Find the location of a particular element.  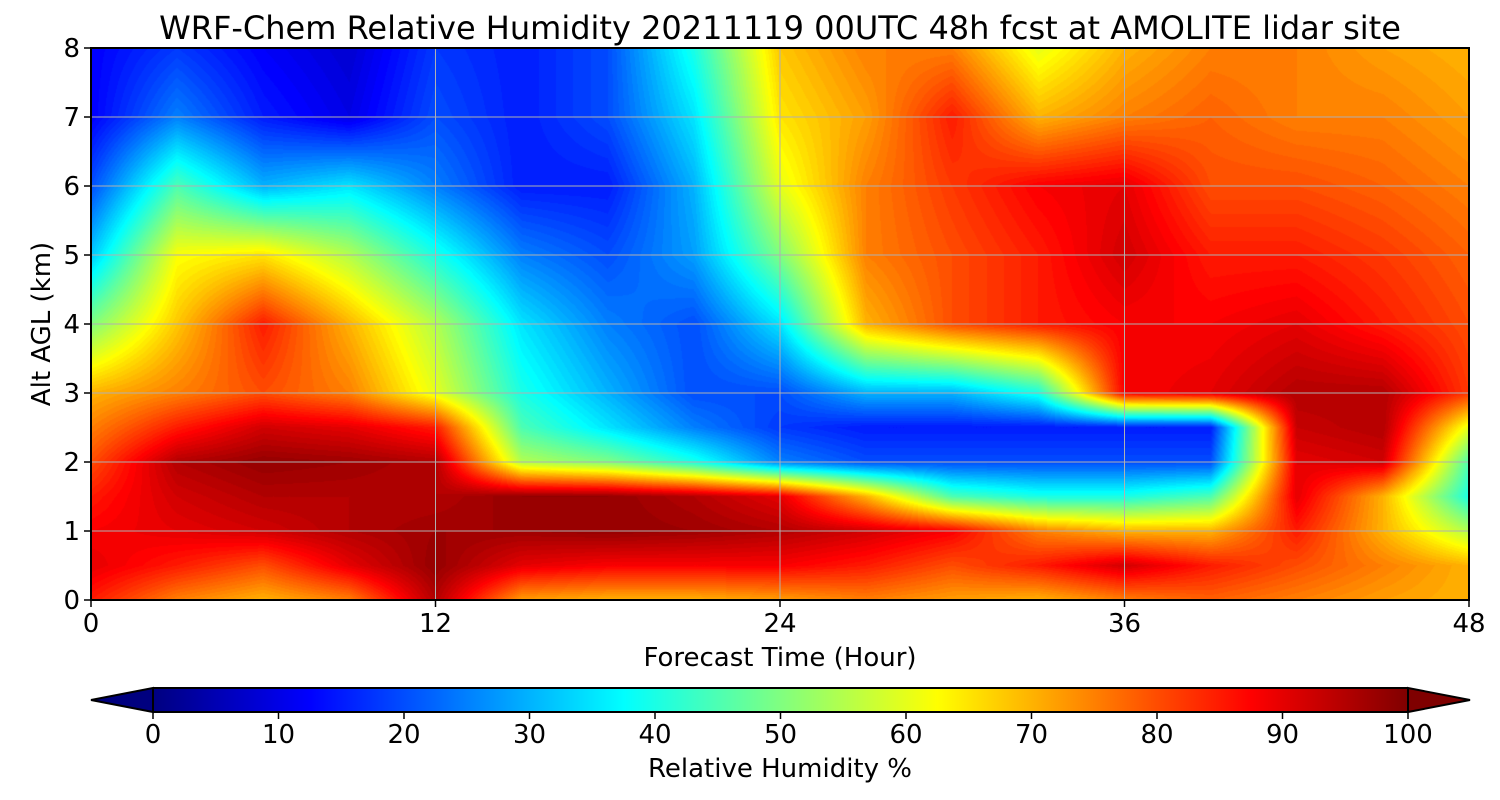

y-tick-label: 6 is located at coordinates (71, 187).